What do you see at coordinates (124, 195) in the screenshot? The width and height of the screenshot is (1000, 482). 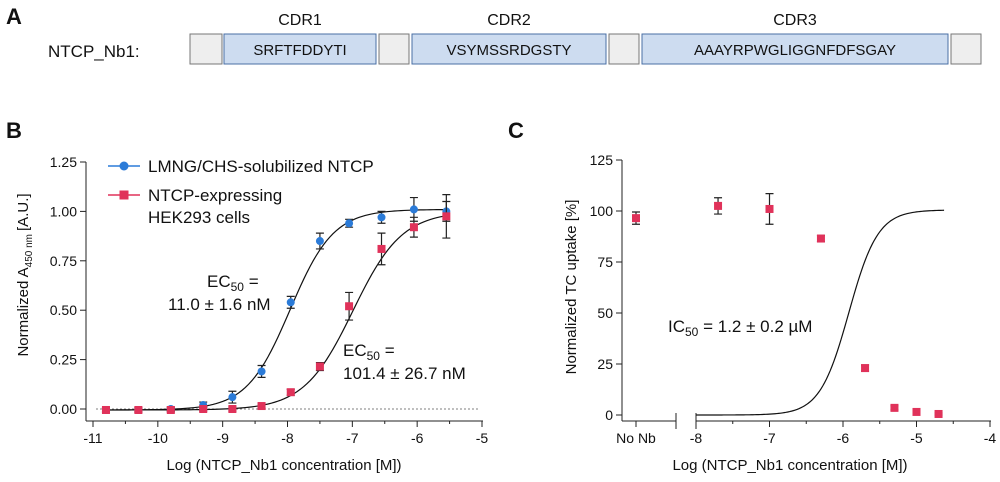 I see `legend-marker-red` at bounding box center [124, 195].